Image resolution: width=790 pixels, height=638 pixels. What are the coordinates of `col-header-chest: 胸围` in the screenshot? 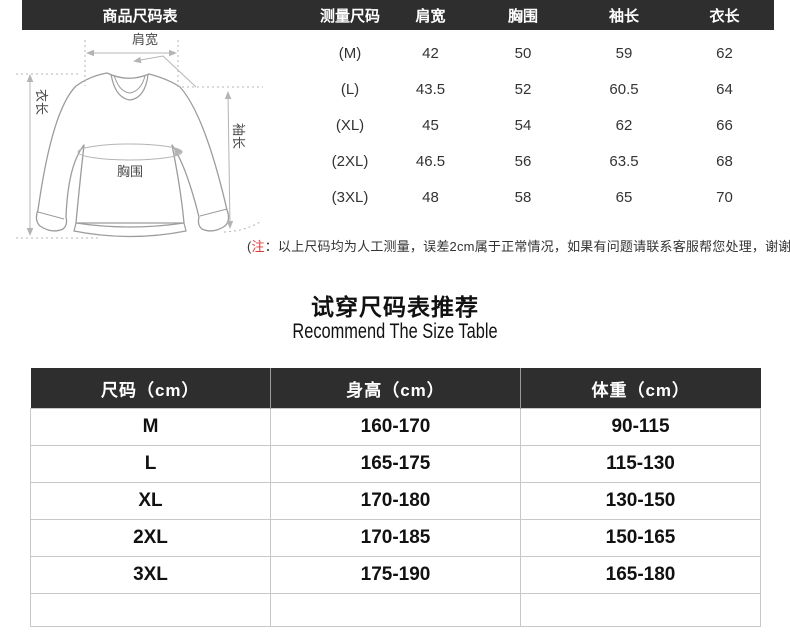 It's located at (522, 16).